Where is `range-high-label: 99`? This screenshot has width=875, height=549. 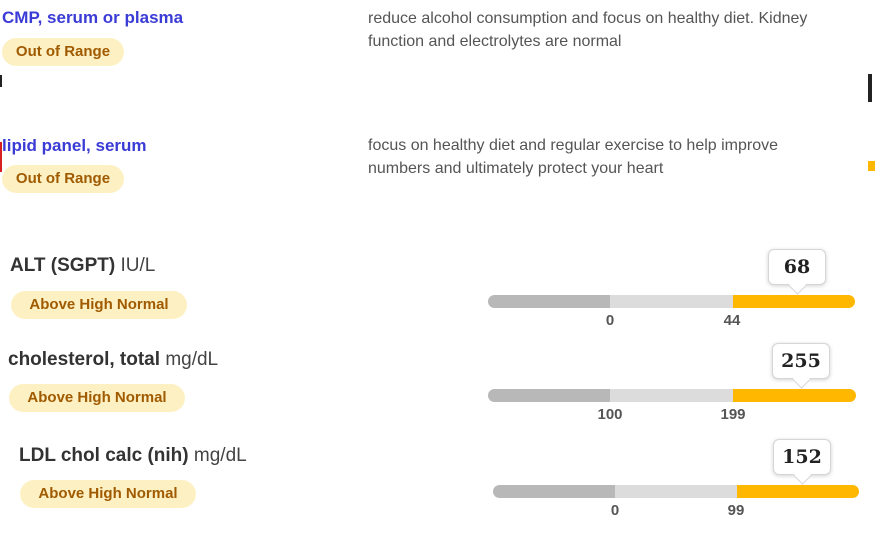 range-high-label: 99 is located at coordinates (736, 510).